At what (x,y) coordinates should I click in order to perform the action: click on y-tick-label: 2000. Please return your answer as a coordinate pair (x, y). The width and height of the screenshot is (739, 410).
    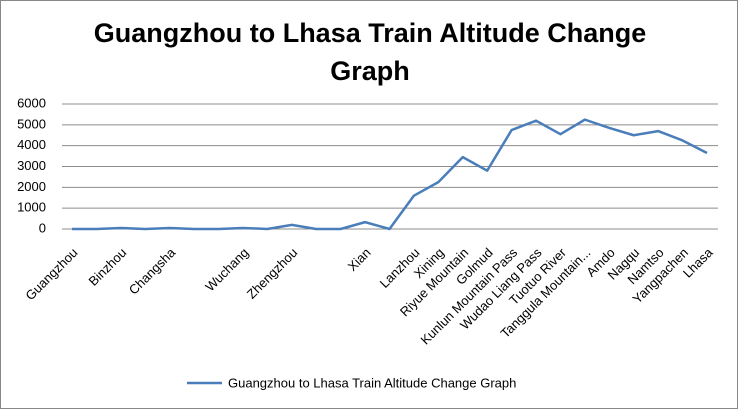
    Looking at the image, I should click on (31, 186).